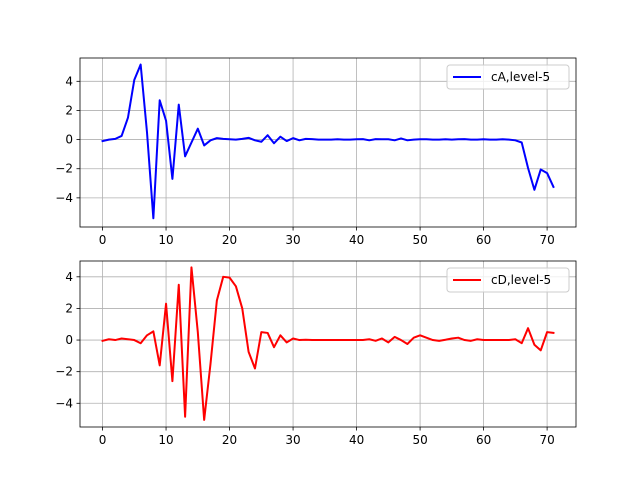  What do you see at coordinates (520, 77) in the screenshot?
I see `legend-label: cA,level-5` at bounding box center [520, 77].